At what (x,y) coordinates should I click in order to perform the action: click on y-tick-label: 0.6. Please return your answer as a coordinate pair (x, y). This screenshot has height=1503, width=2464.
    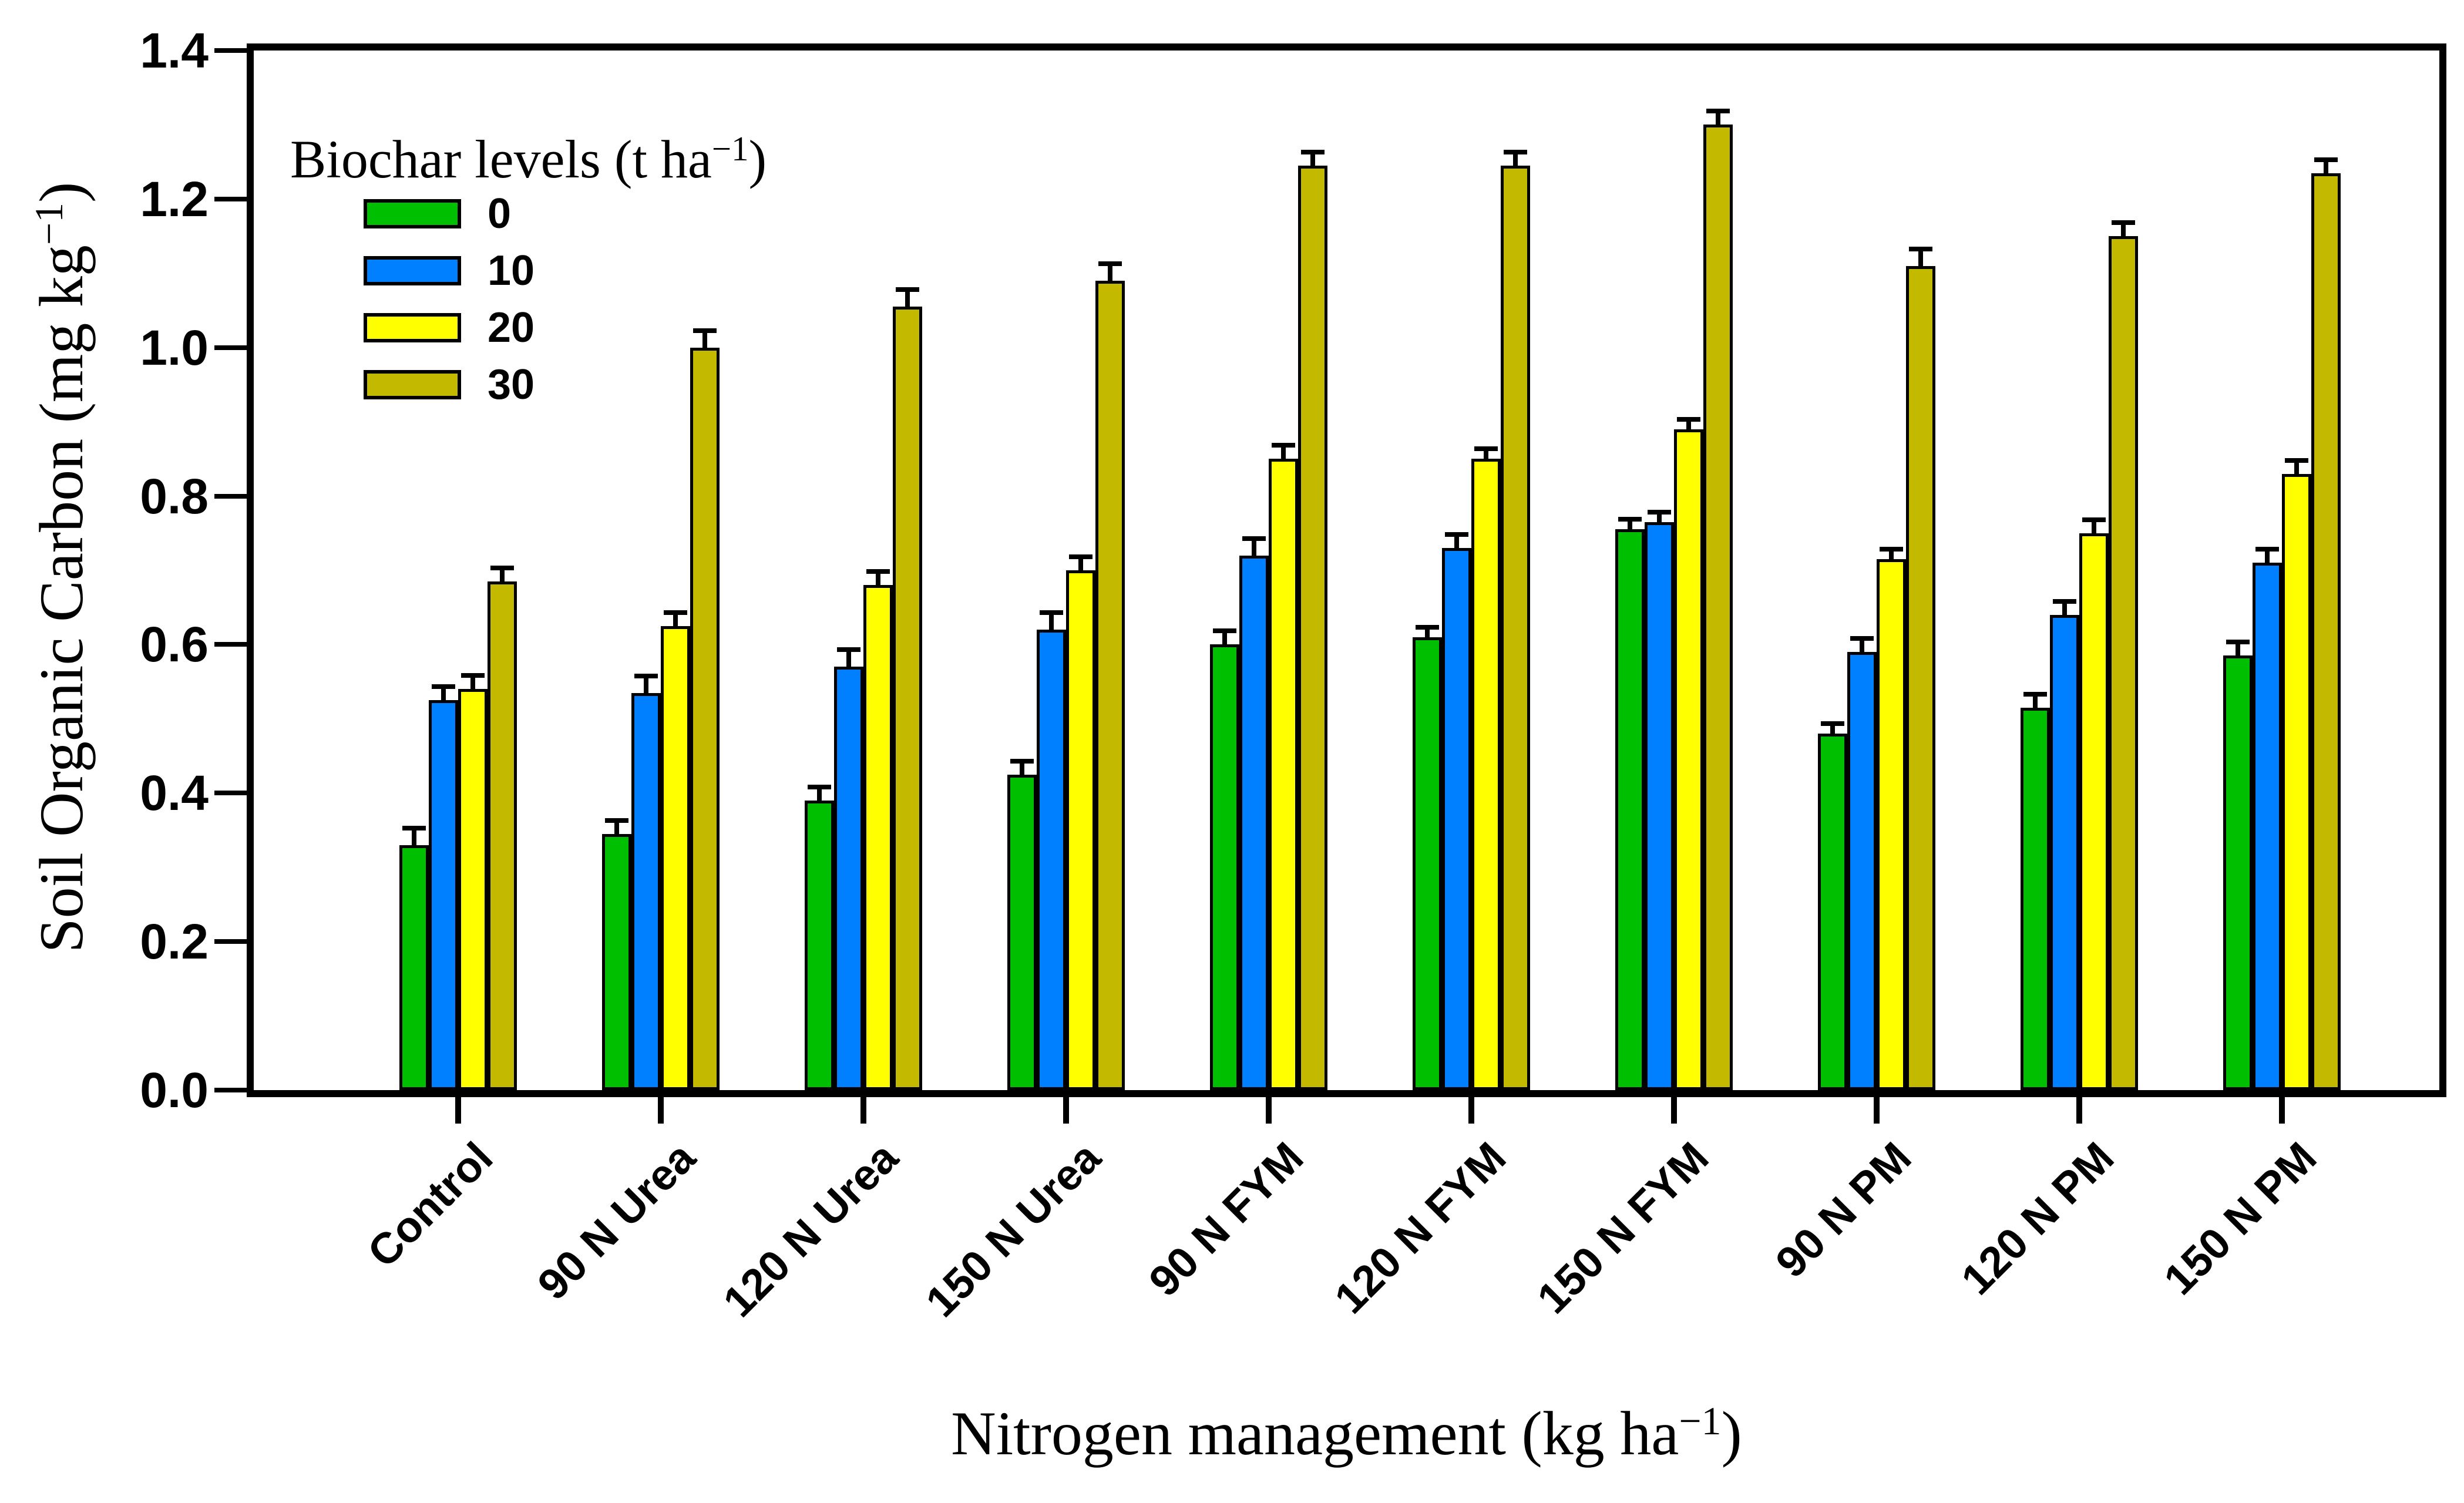
    Looking at the image, I should click on (174, 645).